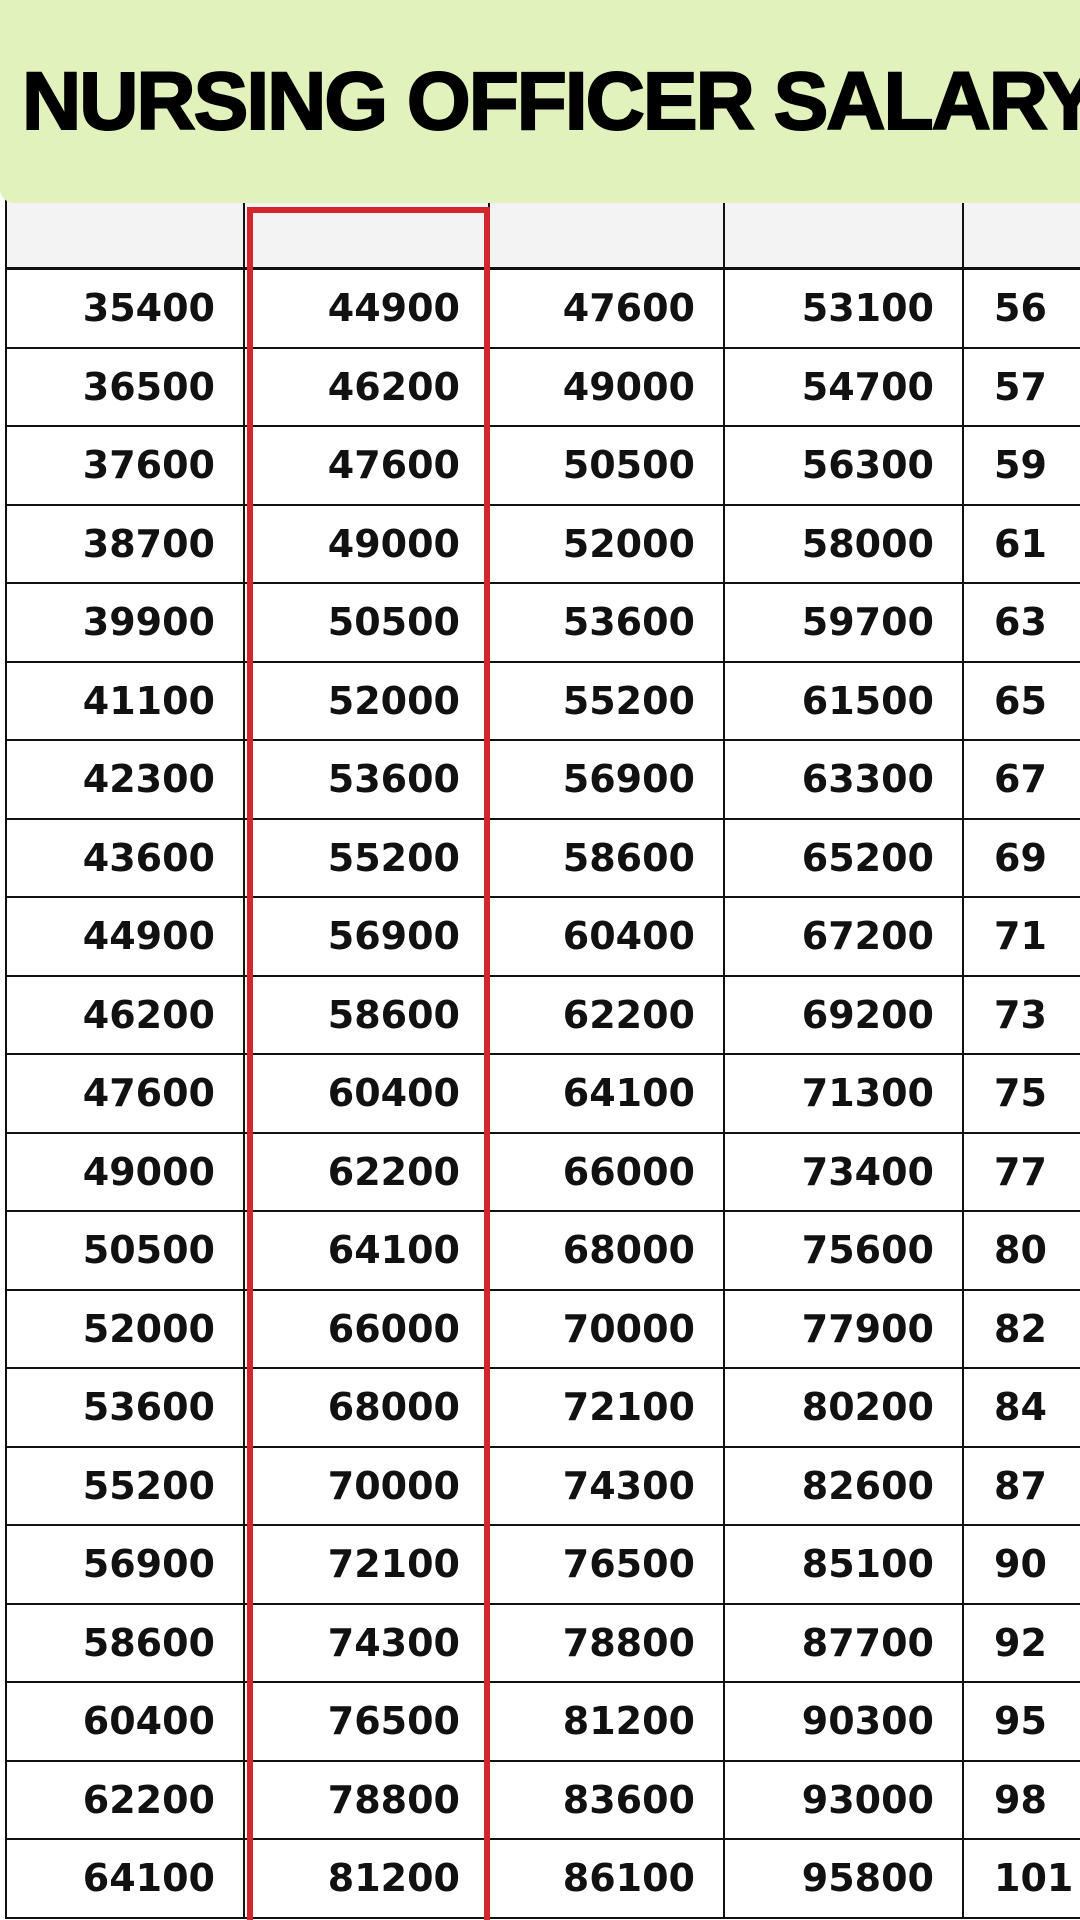  What do you see at coordinates (1020, 1250) in the screenshot?
I see `table-cell: 80` at bounding box center [1020, 1250].